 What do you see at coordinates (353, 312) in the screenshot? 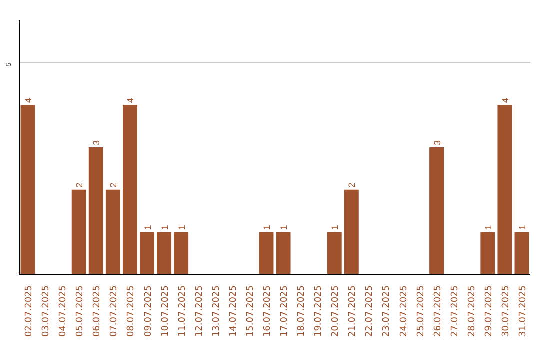
I see `x-tick-label: 21.07.2025` at bounding box center [353, 312].